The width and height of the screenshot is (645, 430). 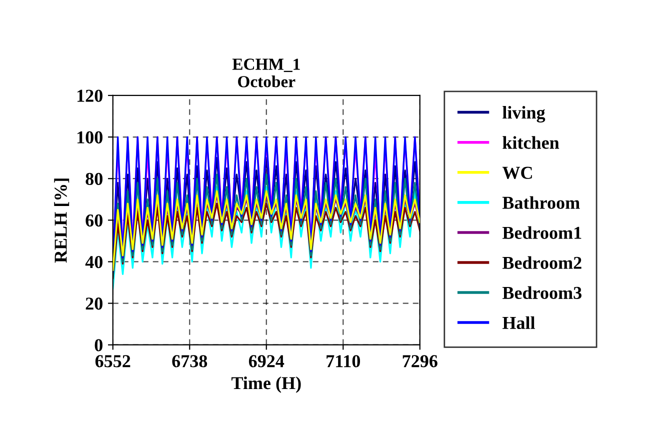 I want to click on y-tick-label: 100, so click(x=90, y=137).